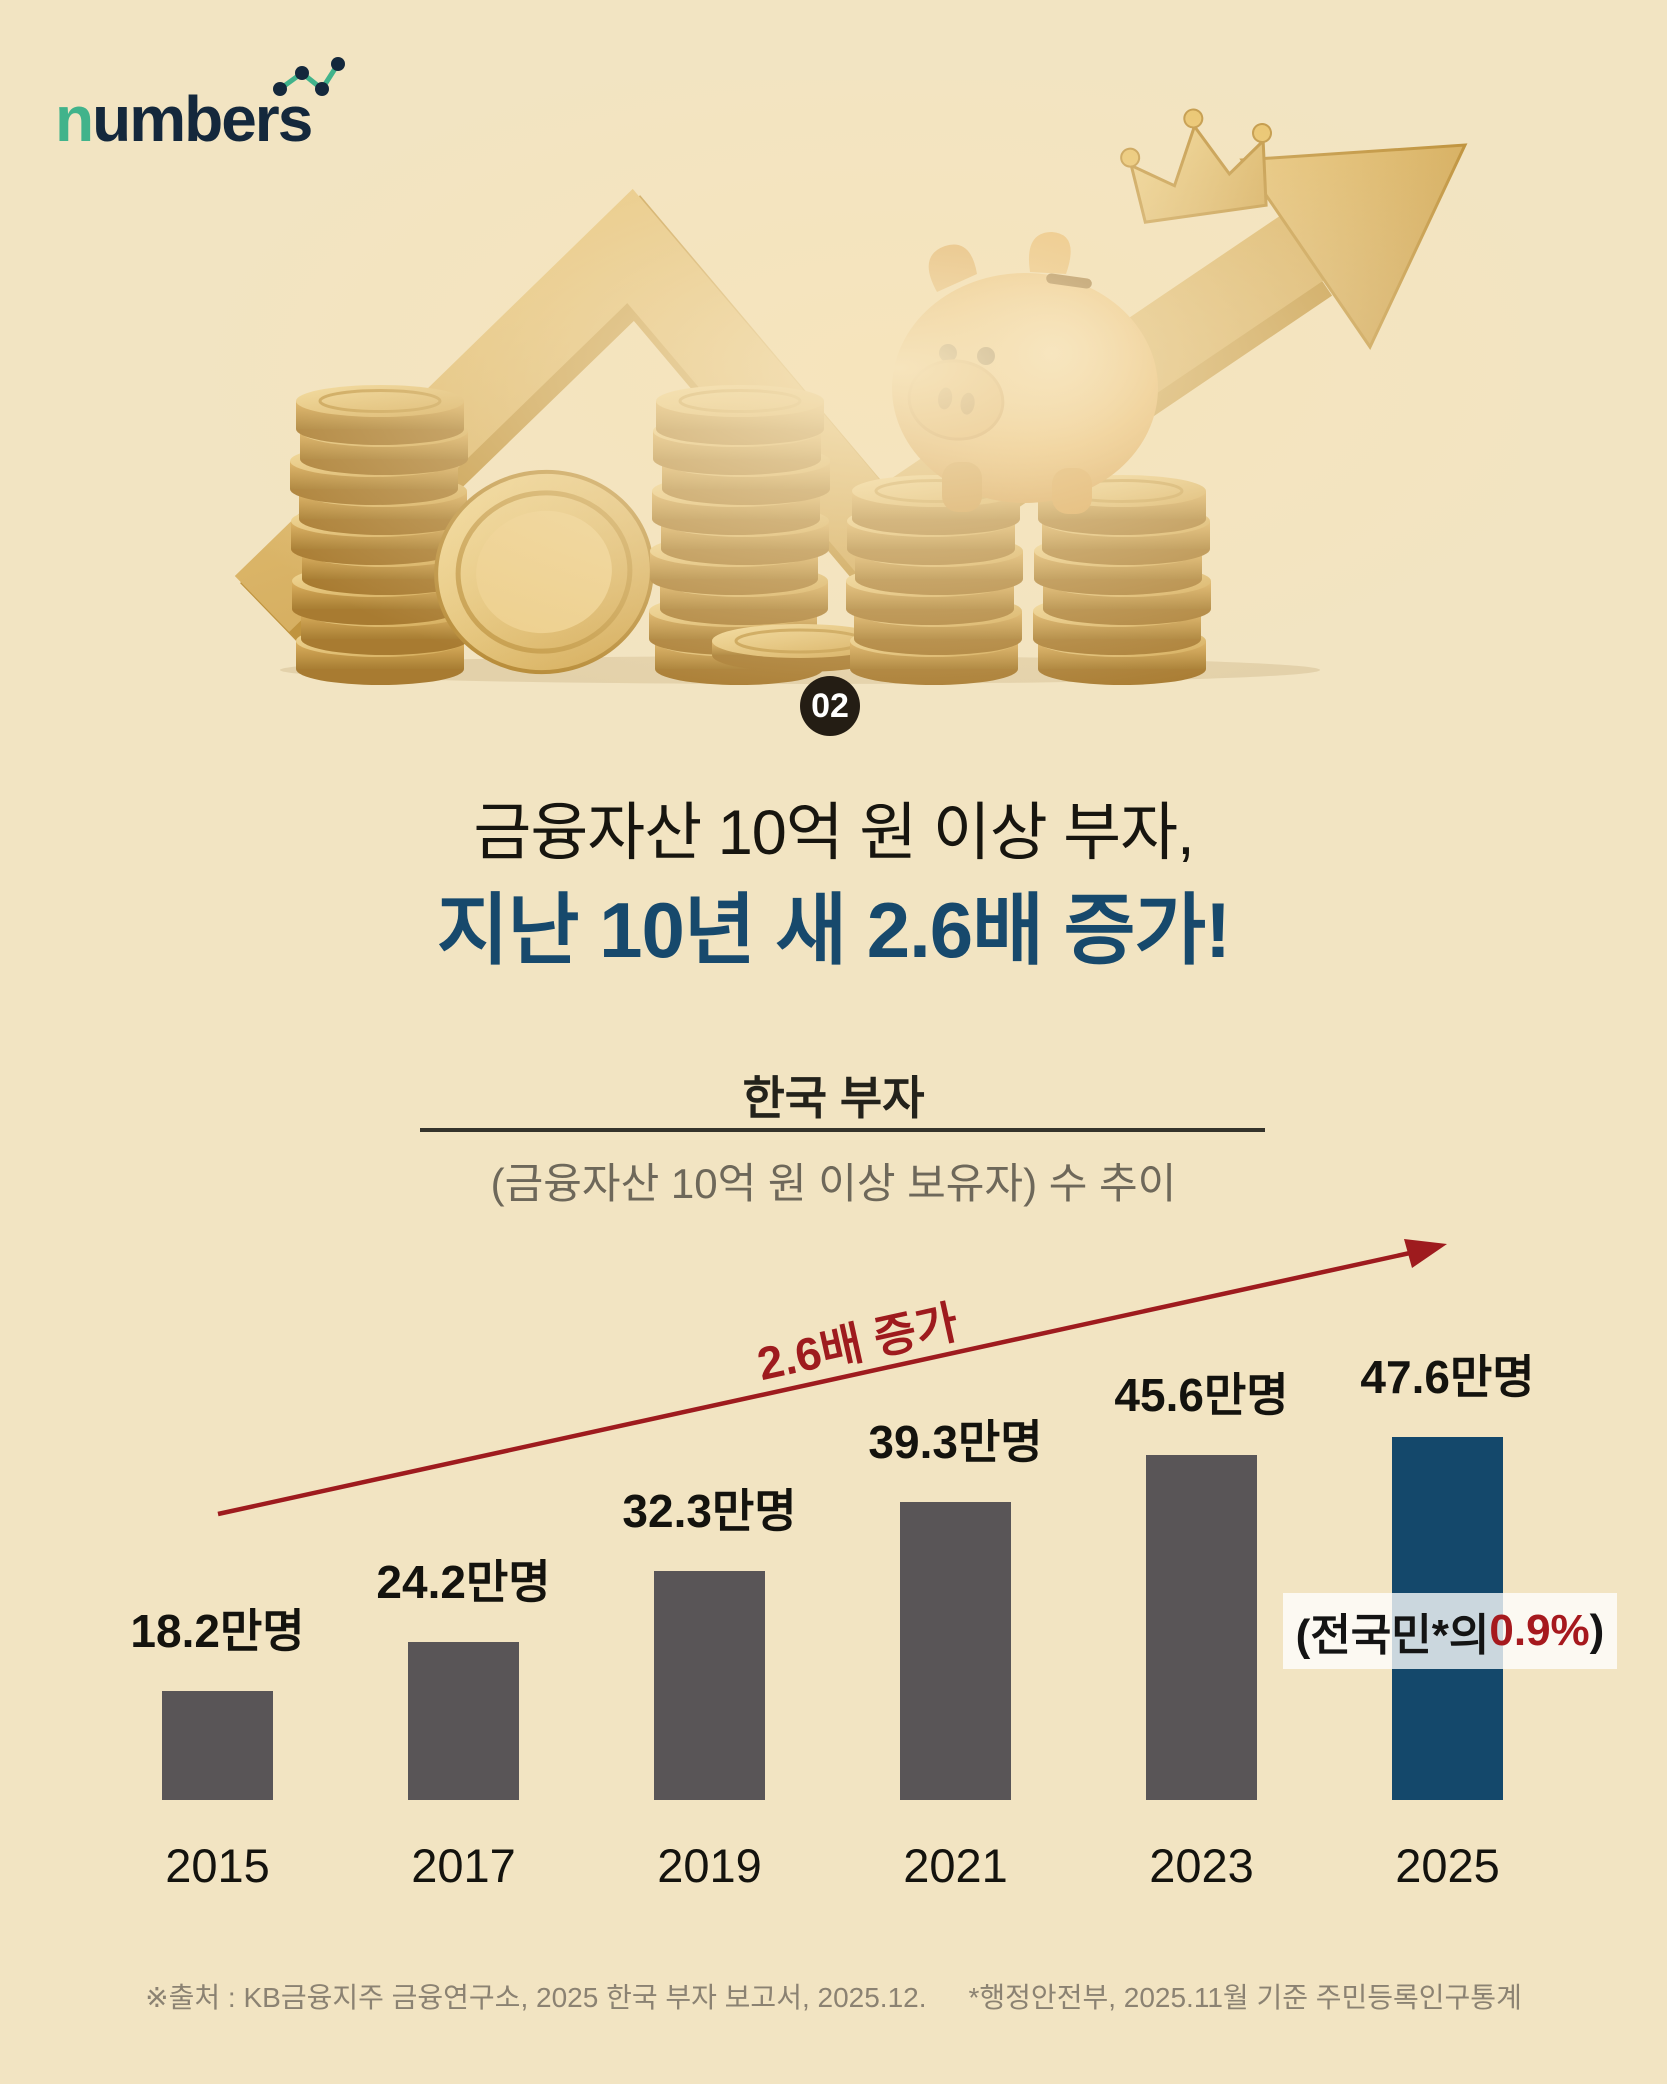 This screenshot has width=1667, height=2084. What do you see at coordinates (217, 1865) in the screenshot?
I see `bar-year-label: 2015` at bounding box center [217, 1865].